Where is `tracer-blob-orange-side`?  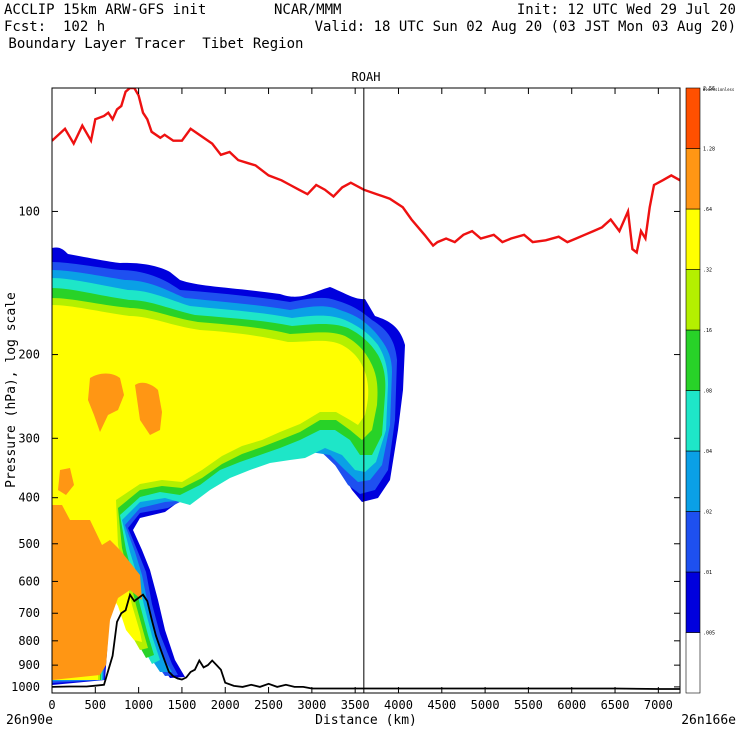
tracer-blob-orange-side is located at coordinates (66, 481).